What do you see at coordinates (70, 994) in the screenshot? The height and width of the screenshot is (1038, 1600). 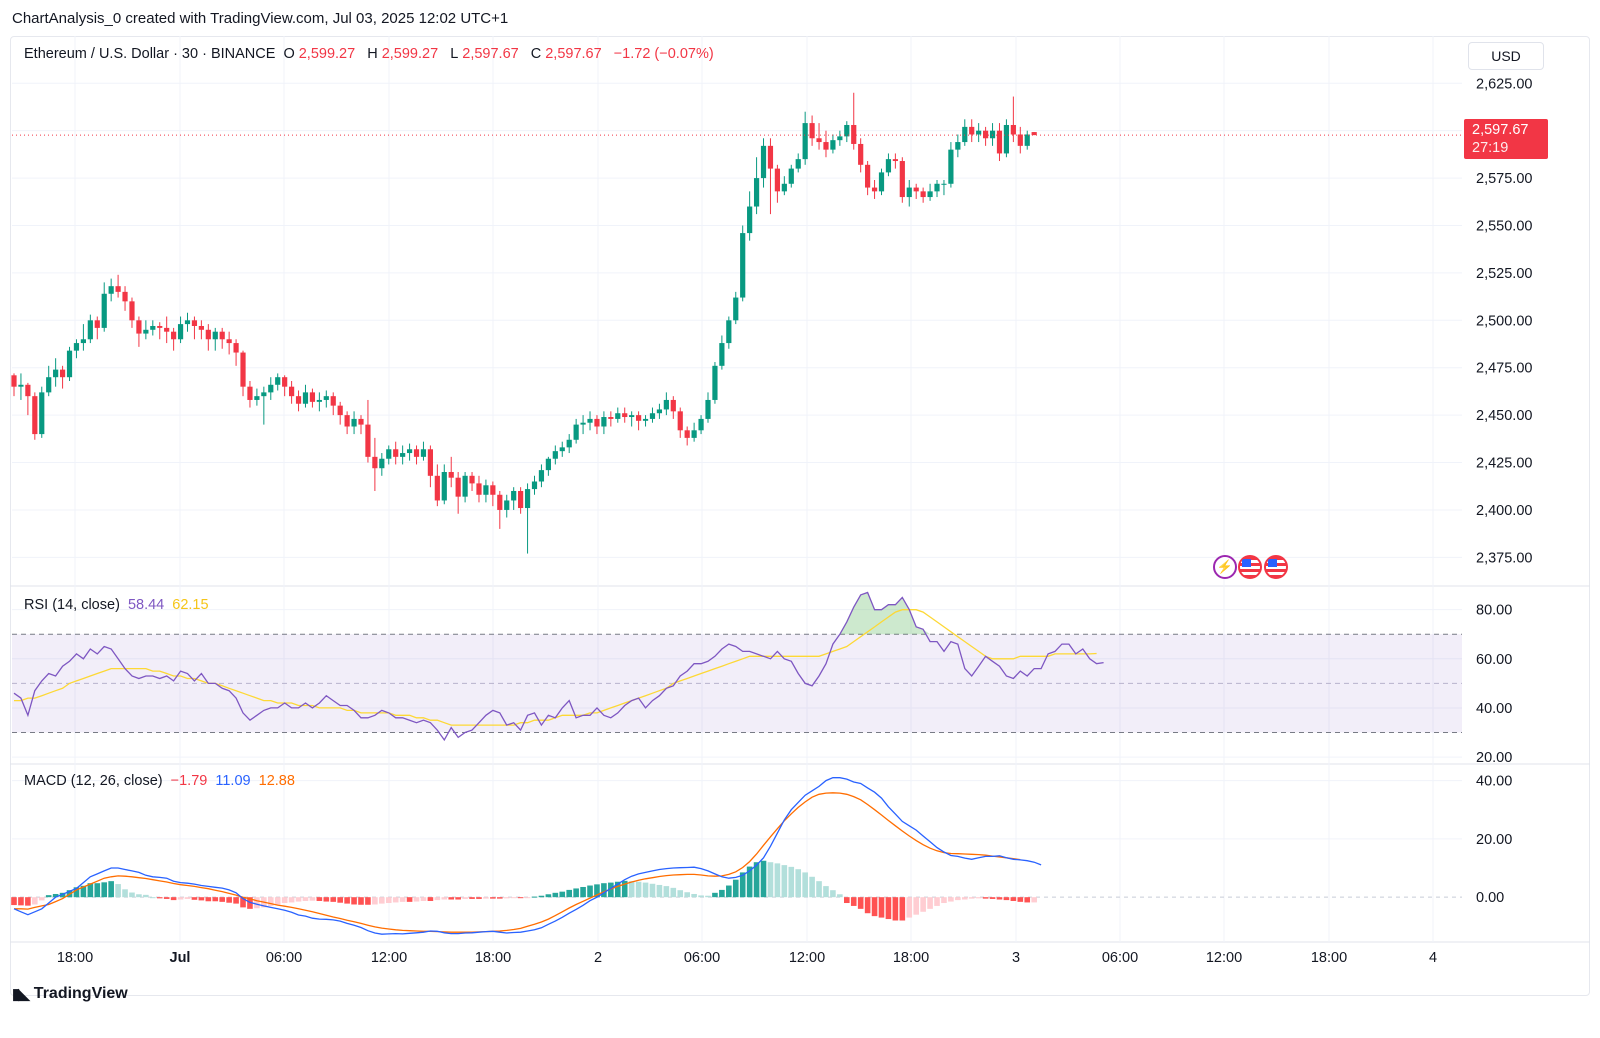 I see `tradingview-logo: ▮◣ TradingView` at bounding box center [70, 994].